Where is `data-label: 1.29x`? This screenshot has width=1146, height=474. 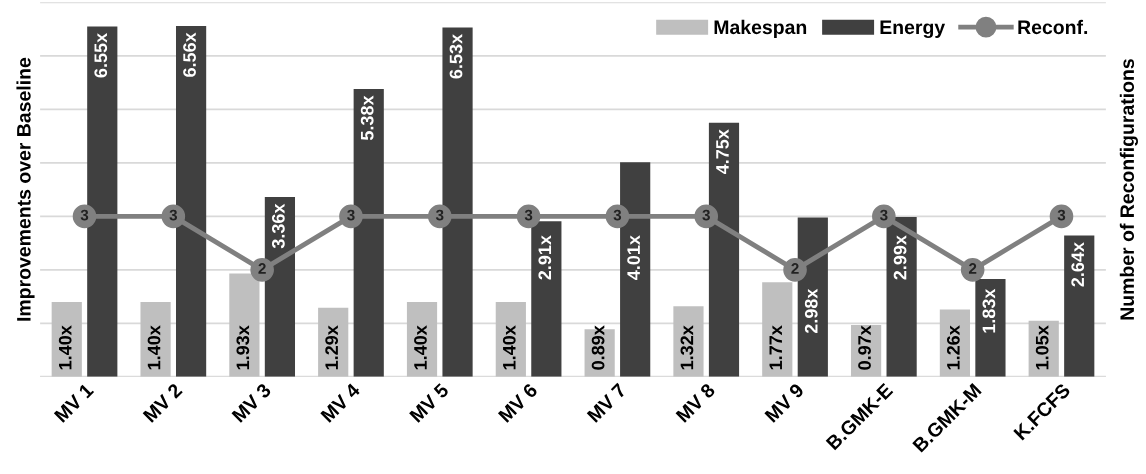 data-label: 1.29x is located at coordinates (332, 347).